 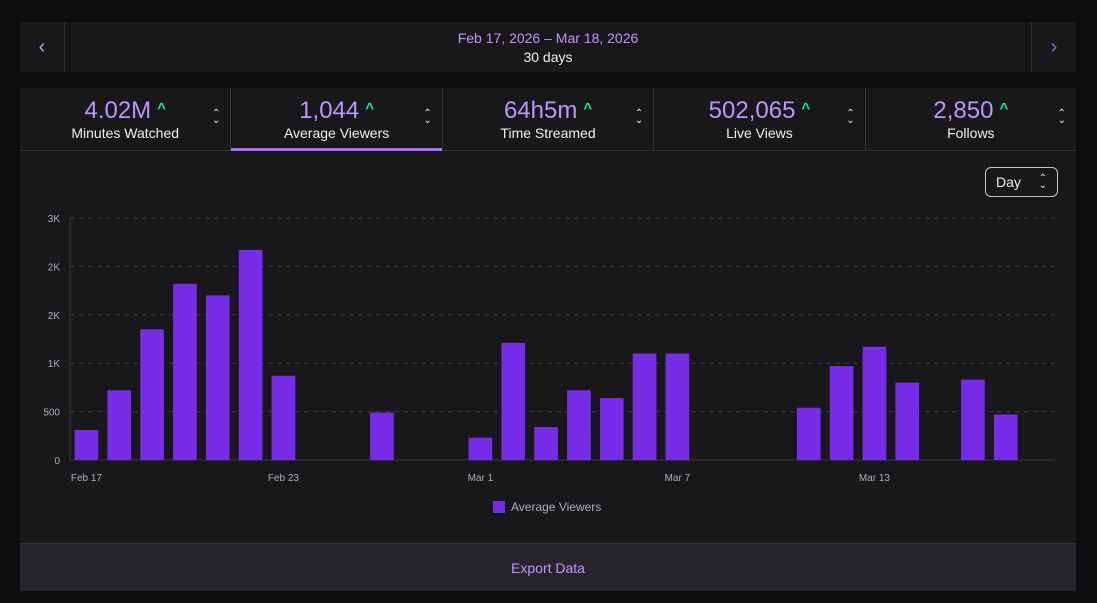 I want to click on x-tick-label: Feb 17, so click(x=87, y=478).